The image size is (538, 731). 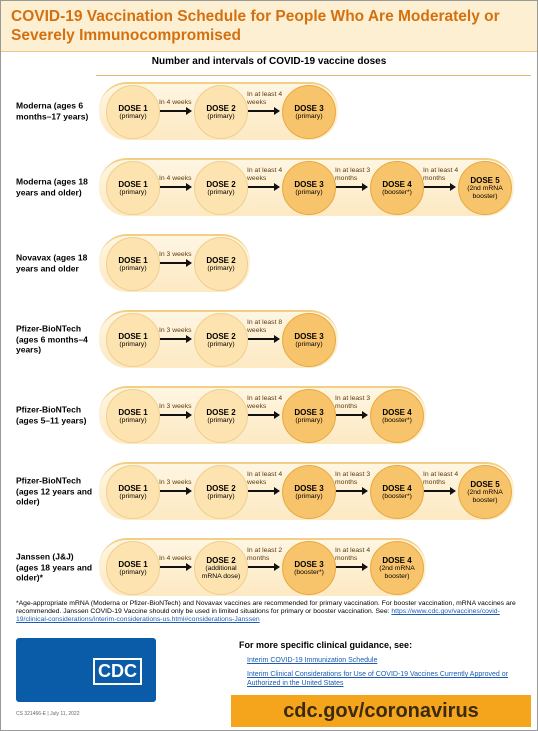 I want to click on guidance-link: Interim COVID-19 Immunization Schedule, so click(x=312, y=660).